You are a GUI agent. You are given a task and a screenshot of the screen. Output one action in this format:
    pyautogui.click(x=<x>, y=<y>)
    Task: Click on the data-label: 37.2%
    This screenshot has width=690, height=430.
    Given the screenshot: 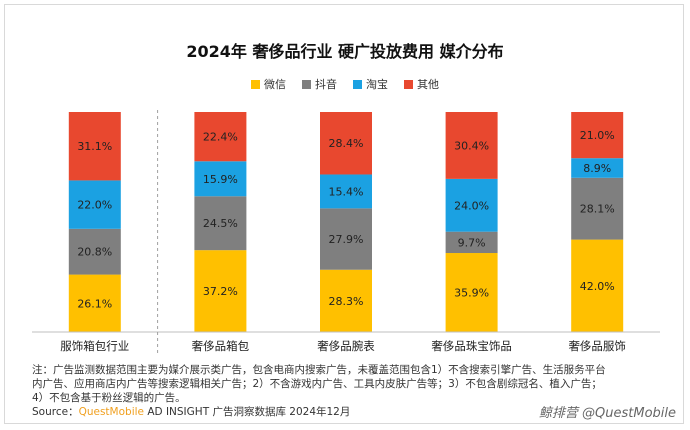 What is the action you would take?
    pyautogui.click(x=220, y=291)
    